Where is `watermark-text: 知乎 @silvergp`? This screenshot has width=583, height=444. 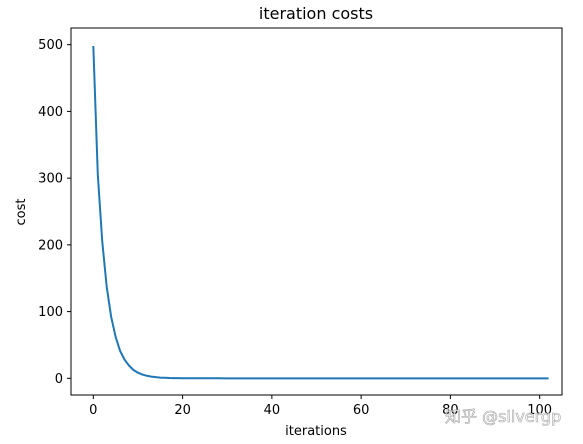 watermark-text: 知乎 @silvergp is located at coordinates (503, 416).